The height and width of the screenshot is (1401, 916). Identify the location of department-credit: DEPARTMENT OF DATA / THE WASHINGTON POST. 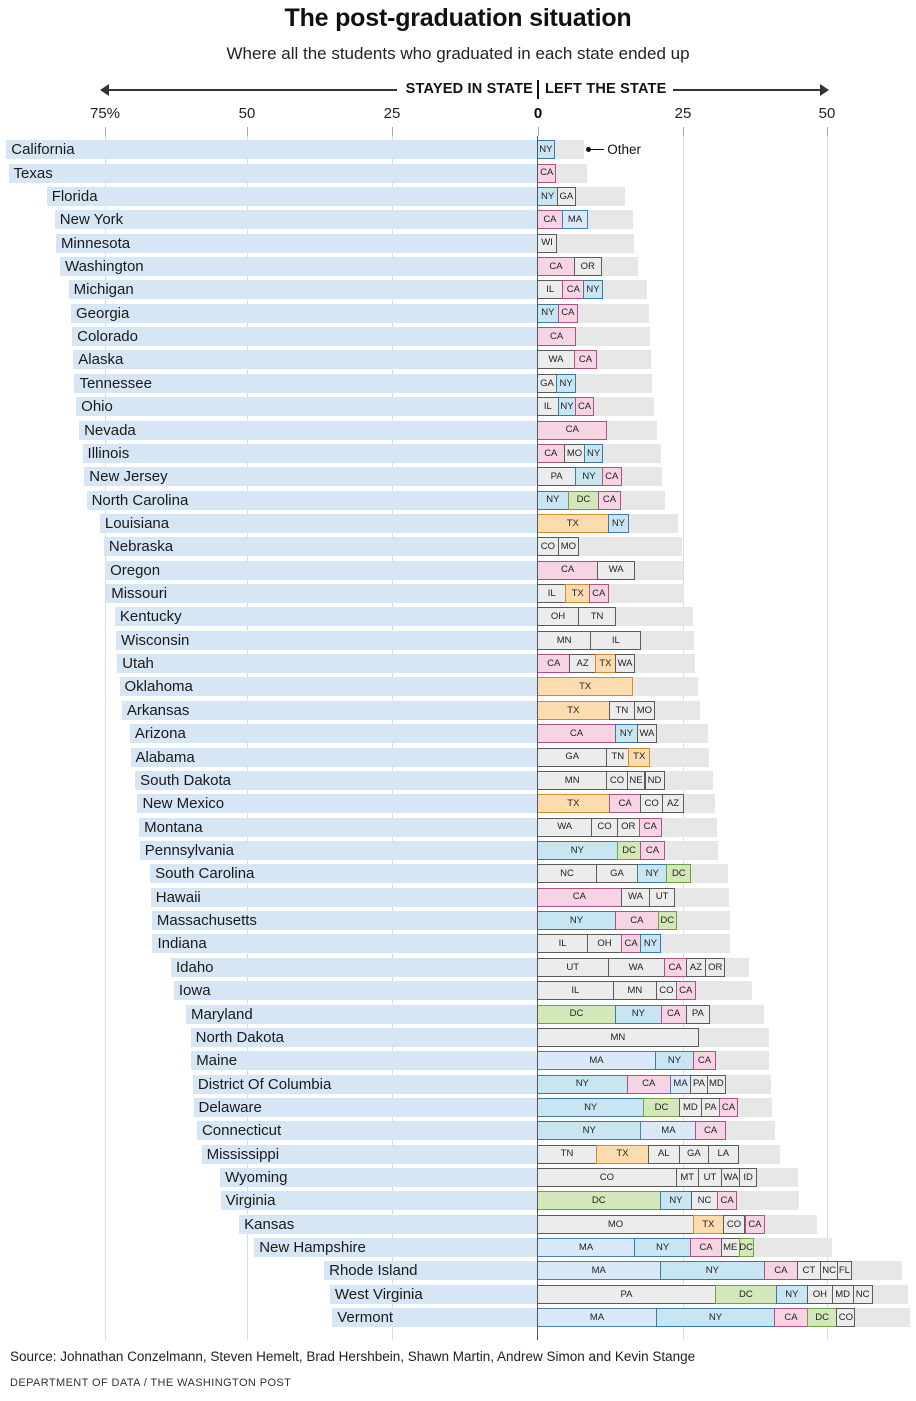
(151, 1383).